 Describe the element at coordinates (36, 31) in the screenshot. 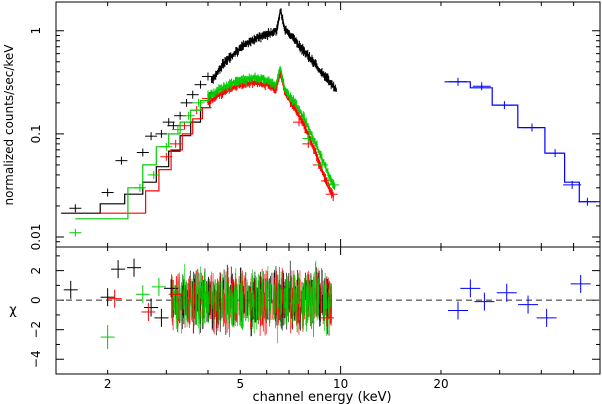

I see `y-tick-label-top: 1` at that location.